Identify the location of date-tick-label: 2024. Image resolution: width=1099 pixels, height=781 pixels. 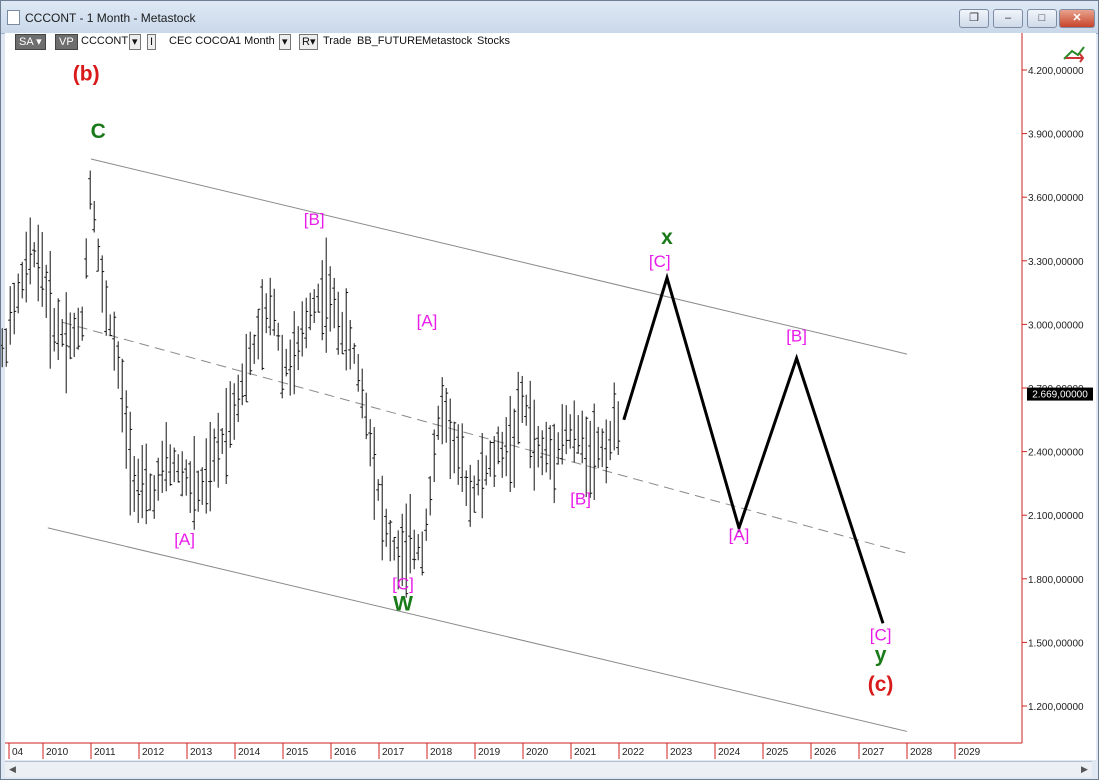
(729, 752).